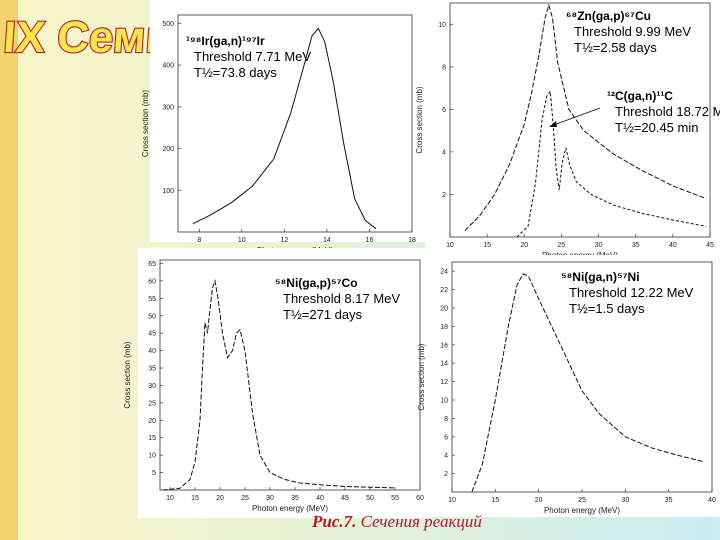 Image resolution: width=720 pixels, height=540 pixels. What do you see at coordinates (327, 240) in the screenshot?
I see `x-tick-label: 14` at bounding box center [327, 240].